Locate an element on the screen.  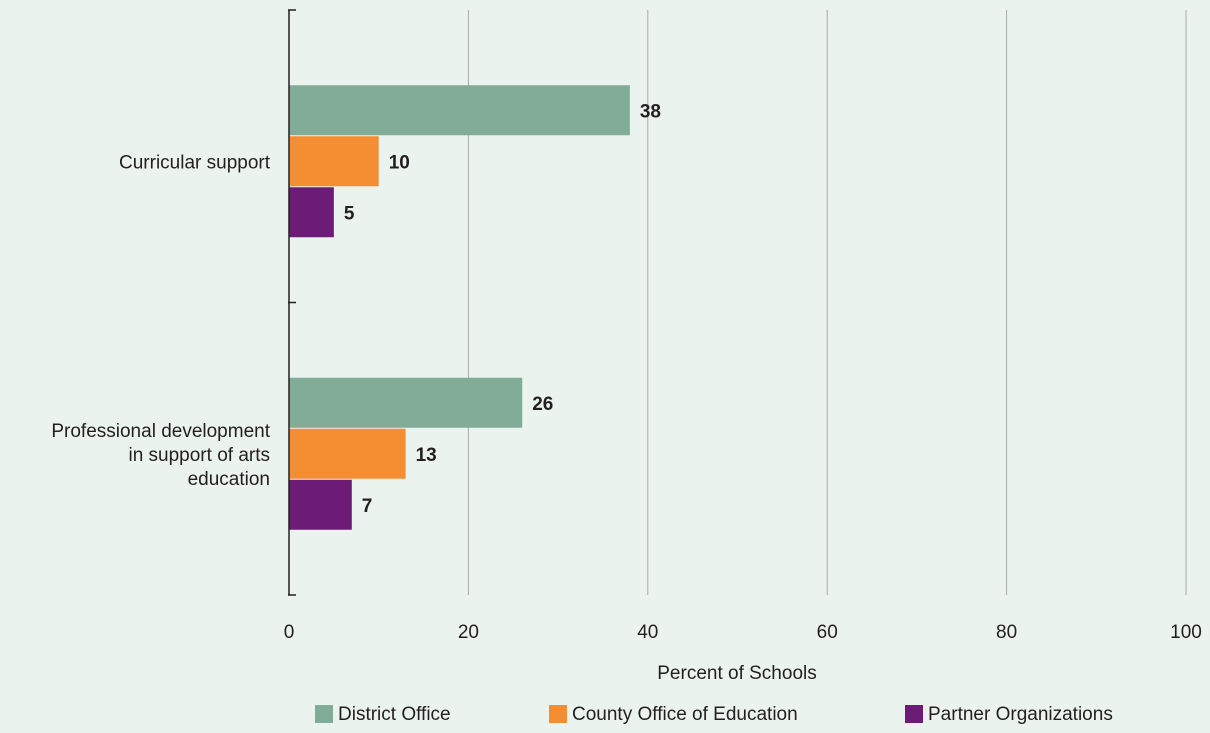
data-label: 5 is located at coordinates (349, 213).